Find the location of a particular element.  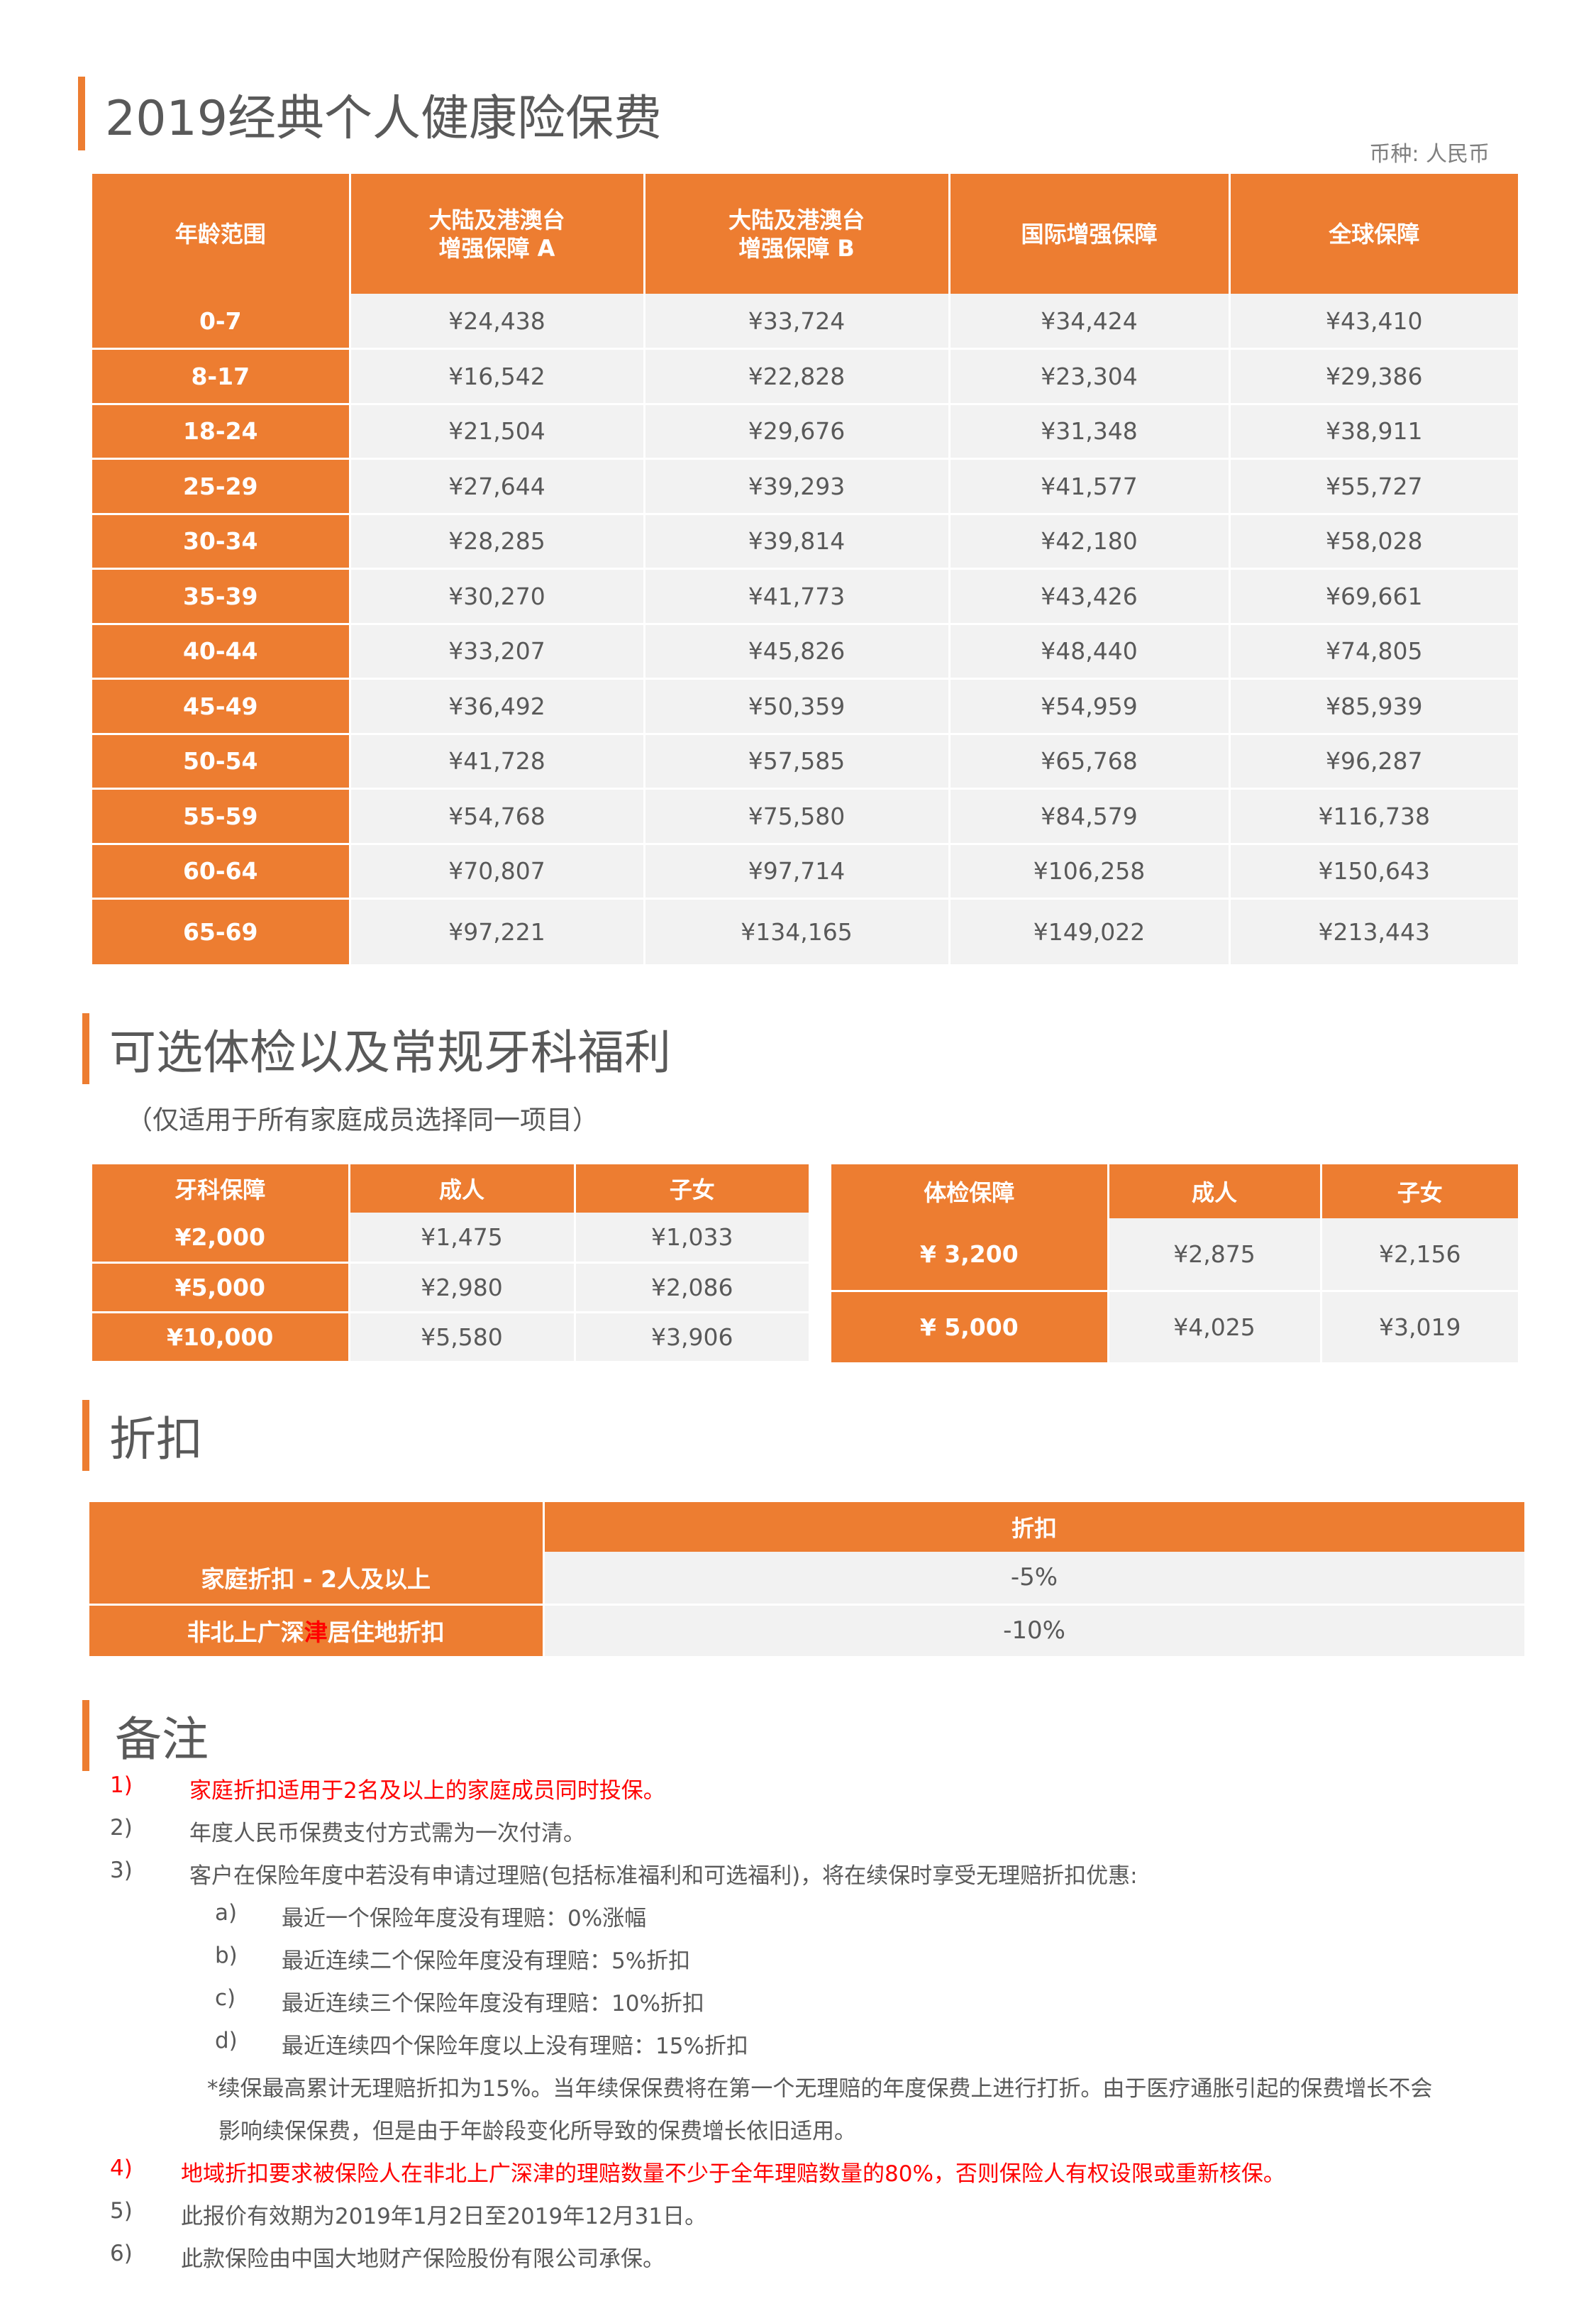

note-number: b) is located at coordinates (226, 1955).